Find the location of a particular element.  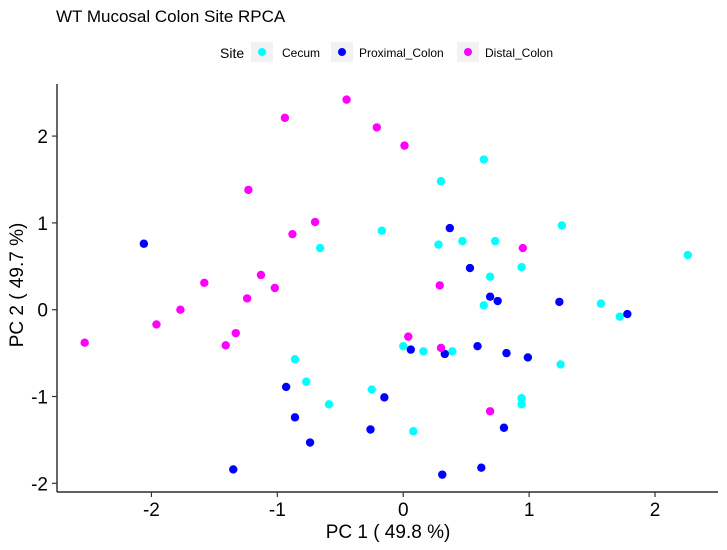

legend-label: Distal_Colon is located at coordinates (519, 53).